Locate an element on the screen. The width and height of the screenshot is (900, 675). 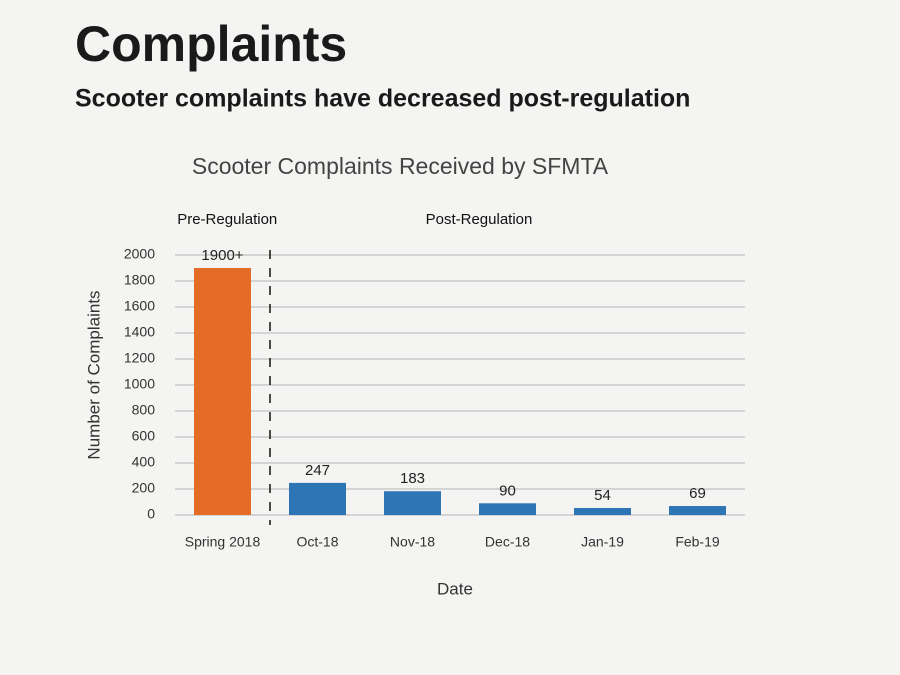
data-label: 90 is located at coordinates (507, 490).